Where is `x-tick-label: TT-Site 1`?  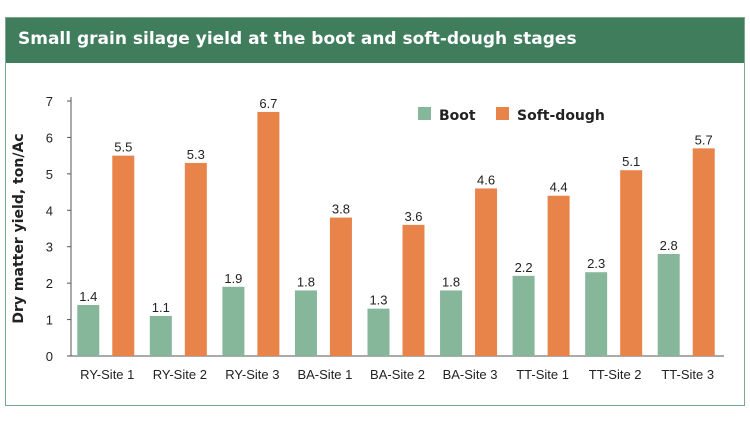
x-tick-label: TT-Site 1 is located at coordinates (542, 374).